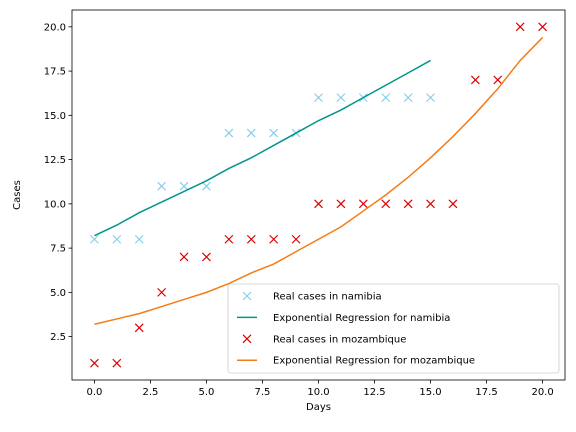 The height and width of the screenshot is (432, 576). Describe the element at coordinates (263, 392) in the screenshot. I see `x-tick-label: 7.5` at that location.